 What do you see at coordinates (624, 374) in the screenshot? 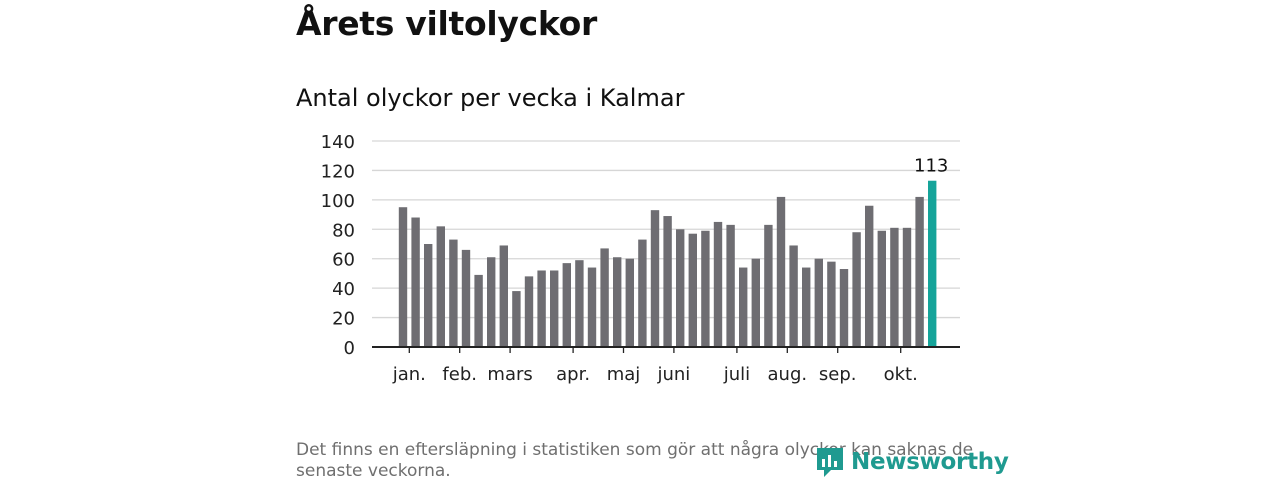
I see `x-tick-label: maj` at bounding box center [624, 374].